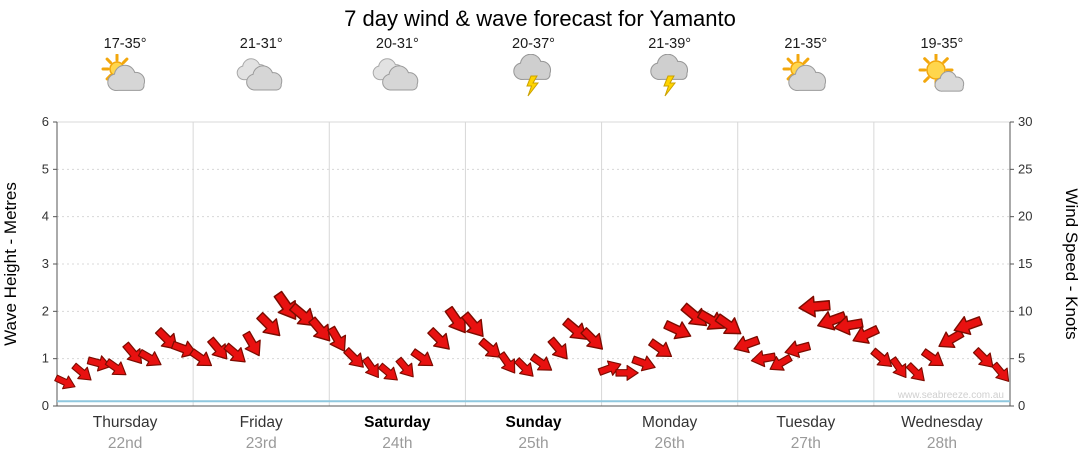  What do you see at coordinates (533, 422) in the screenshot?
I see `weekday-name: Sunday` at bounding box center [533, 422].